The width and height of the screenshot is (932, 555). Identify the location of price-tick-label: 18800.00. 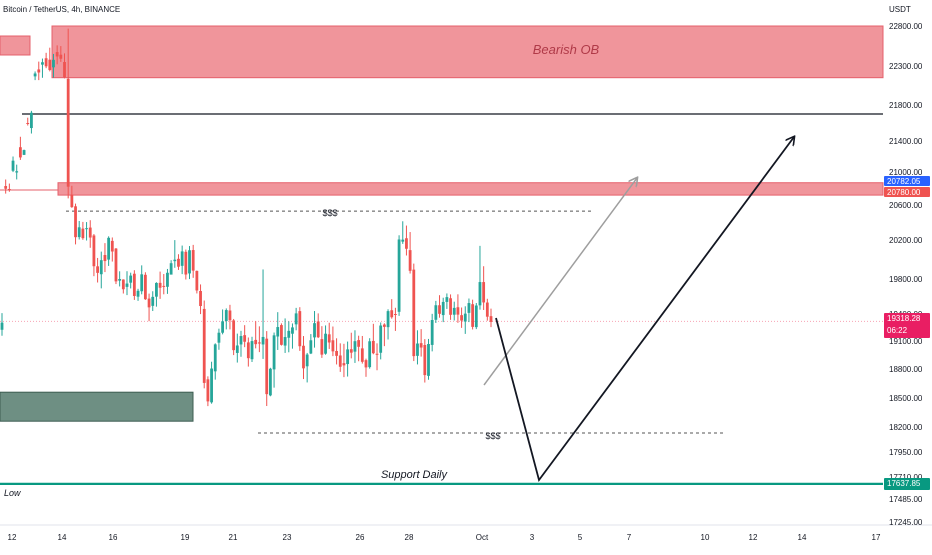
(906, 369).